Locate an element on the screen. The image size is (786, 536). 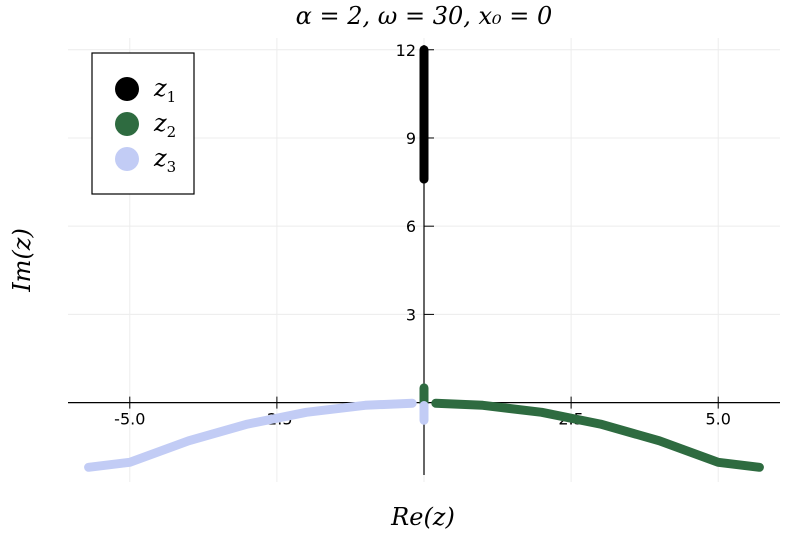
legend-entry-z1: z1 is located at coordinates (145, 90).